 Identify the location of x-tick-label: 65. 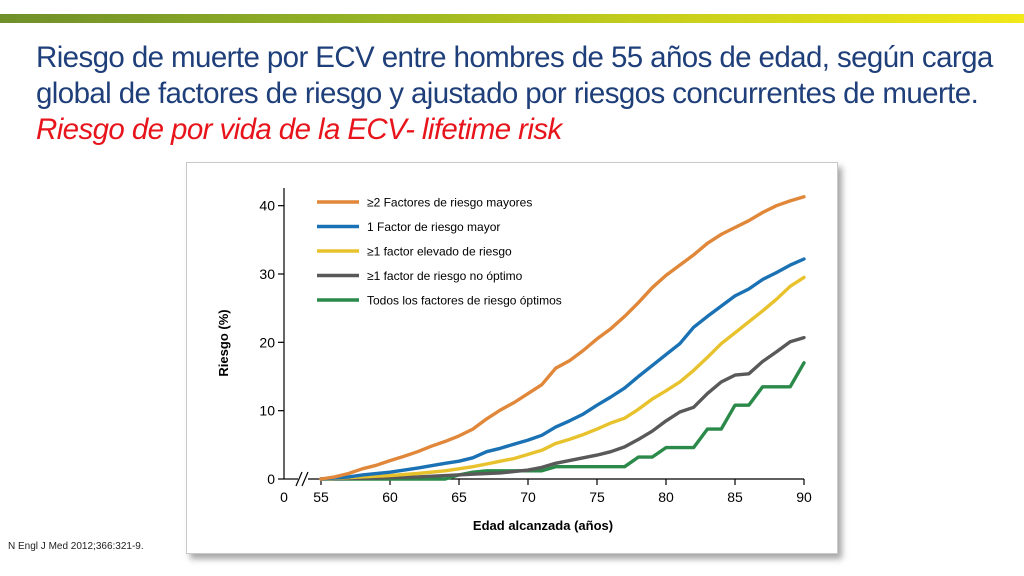
(459, 497).